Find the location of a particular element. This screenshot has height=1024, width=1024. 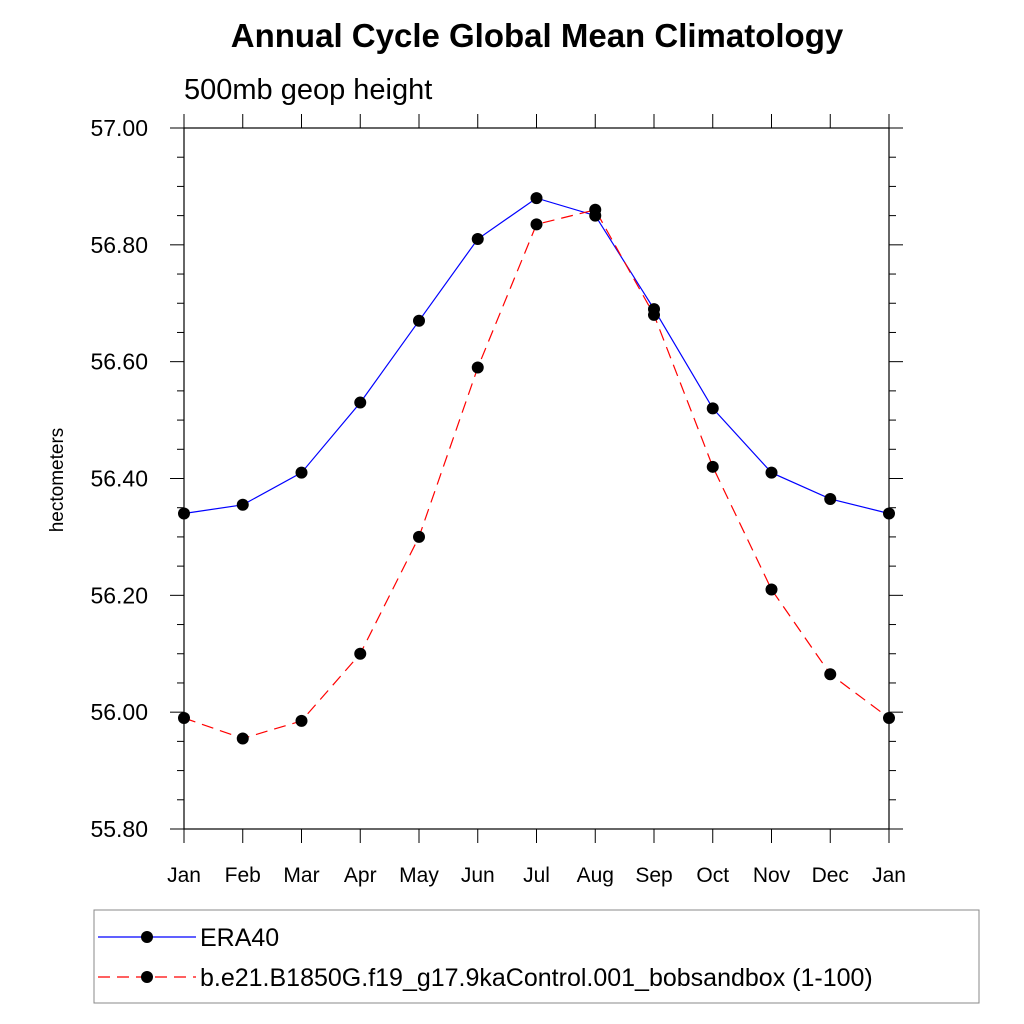

x-tick-label: Jul is located at coordinates (536, 875).